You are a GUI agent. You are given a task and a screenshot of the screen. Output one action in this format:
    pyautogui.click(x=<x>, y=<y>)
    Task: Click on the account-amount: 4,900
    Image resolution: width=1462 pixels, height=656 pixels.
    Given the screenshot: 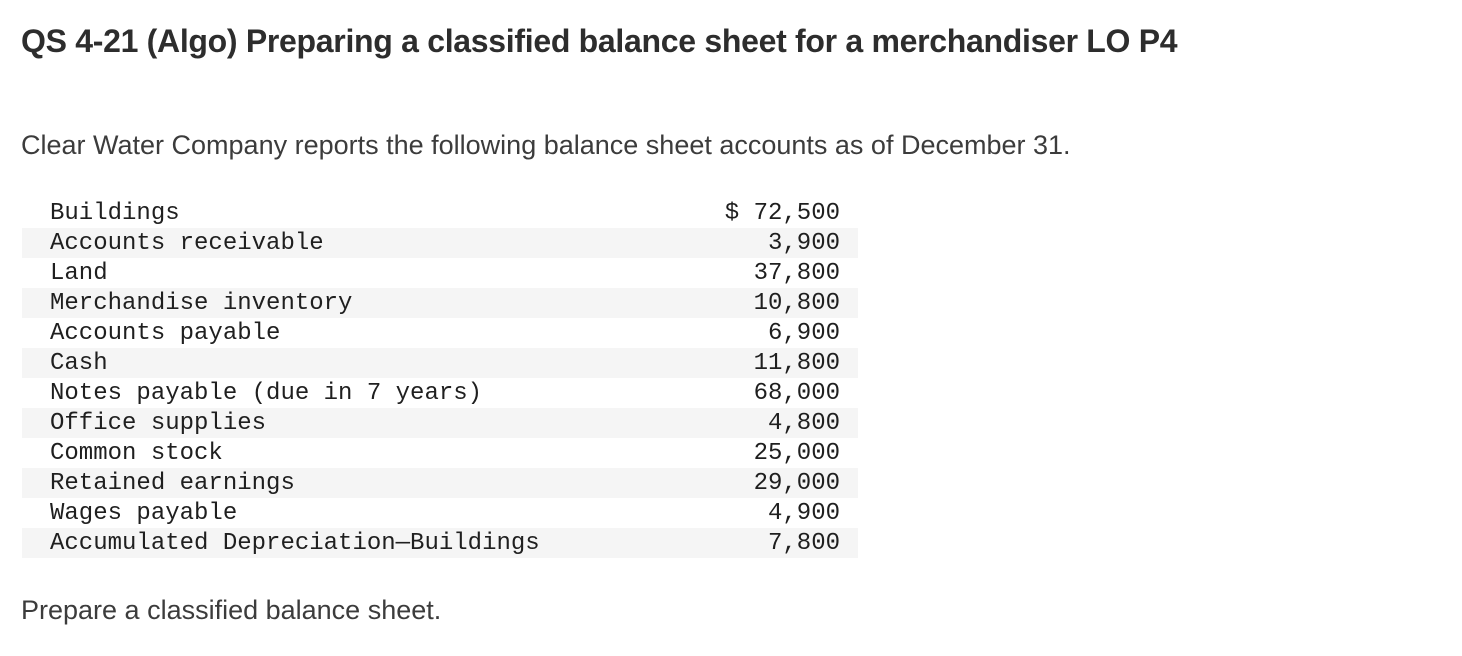 What is the action you would take?
    pyautogui.click(x=803, y=513)
    